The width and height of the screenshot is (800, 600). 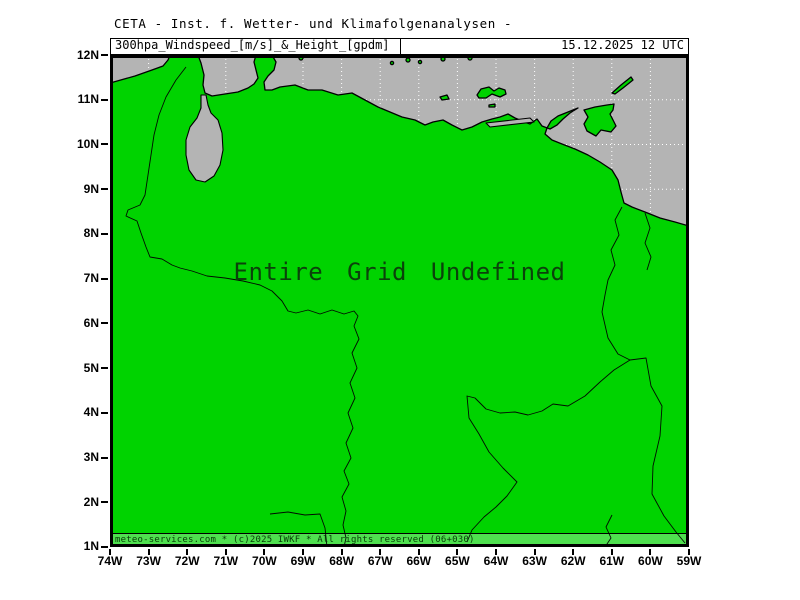 What do you see at coordinates (226, 561) in the screenshot?
I see `lon-tick-label: 71W` at bounding box center [226, 561].